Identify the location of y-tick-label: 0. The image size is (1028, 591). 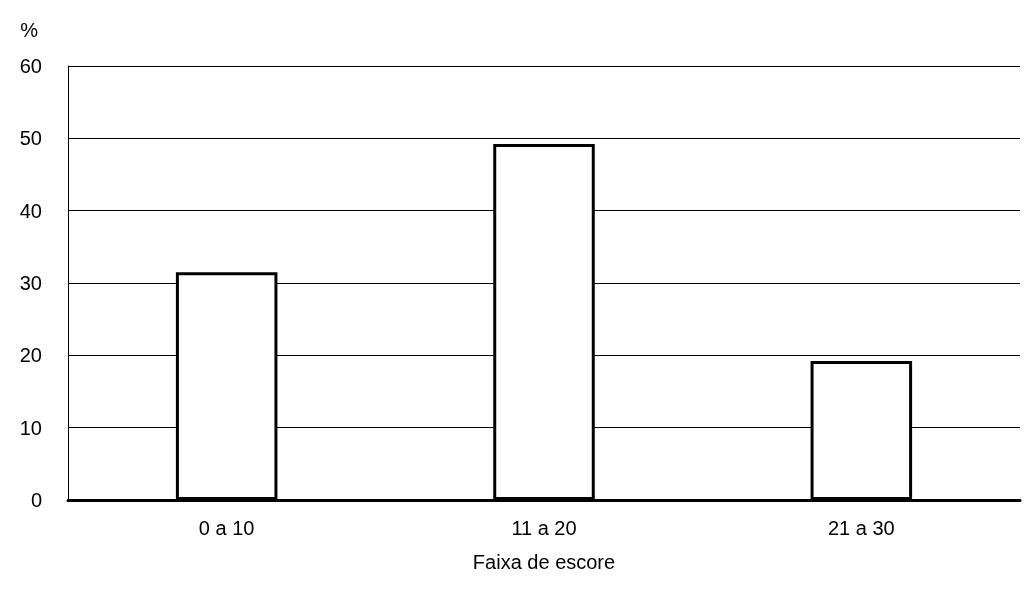
(36, 500).